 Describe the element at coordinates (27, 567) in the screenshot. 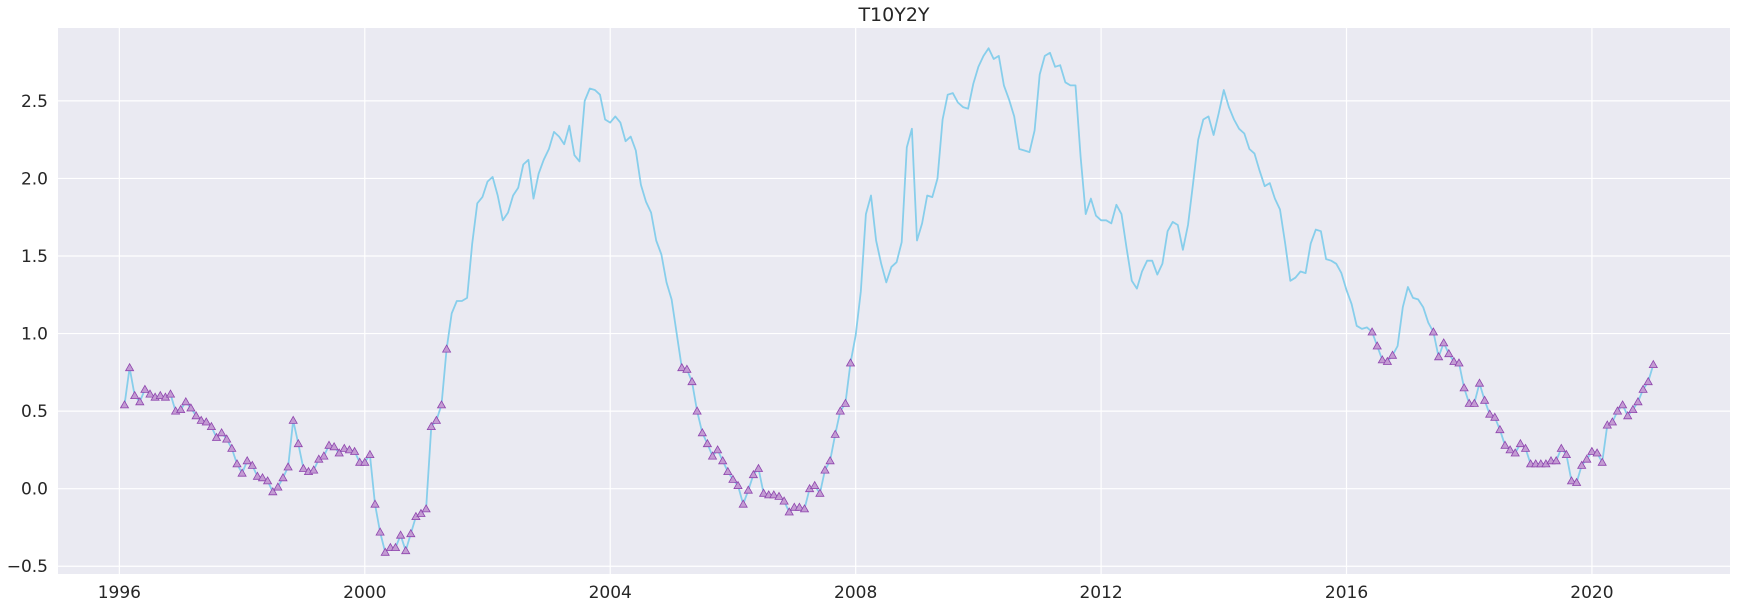

I see `y-tick-label: −0.5` at that location.